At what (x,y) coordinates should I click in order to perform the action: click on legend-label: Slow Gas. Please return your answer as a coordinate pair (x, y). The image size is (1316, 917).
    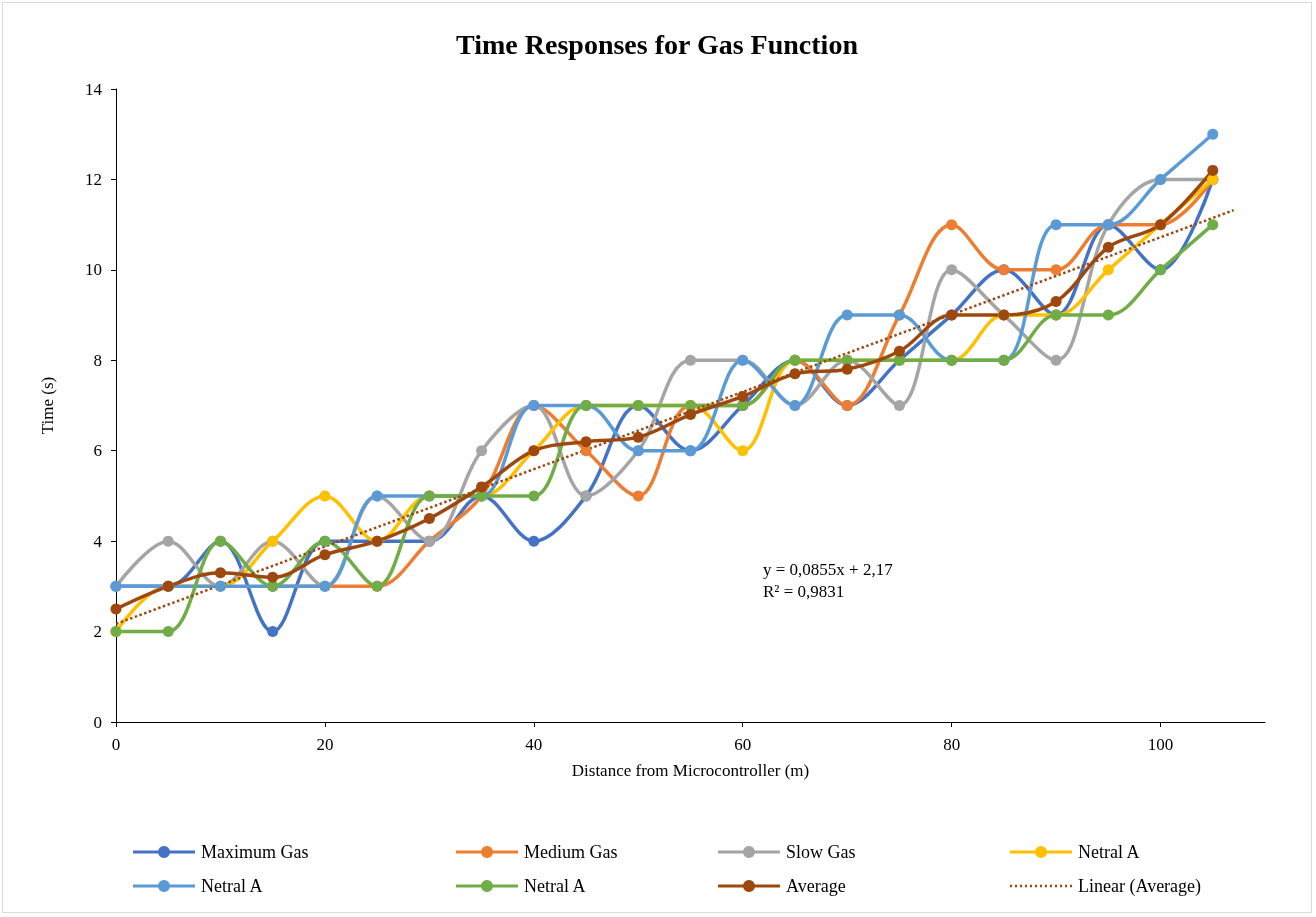
    Looking at the image, I should click on (821, 852).